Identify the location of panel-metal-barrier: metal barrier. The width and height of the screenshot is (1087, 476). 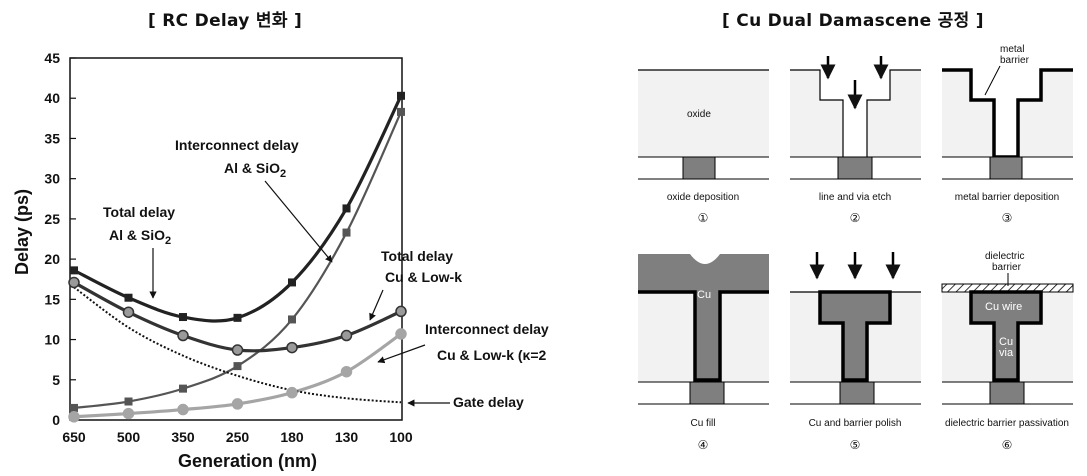
(1007, 112).